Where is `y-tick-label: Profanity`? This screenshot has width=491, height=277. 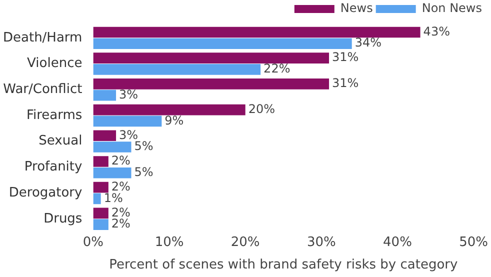 y-tick-label: Profanity is located at coordinates (53, 167).